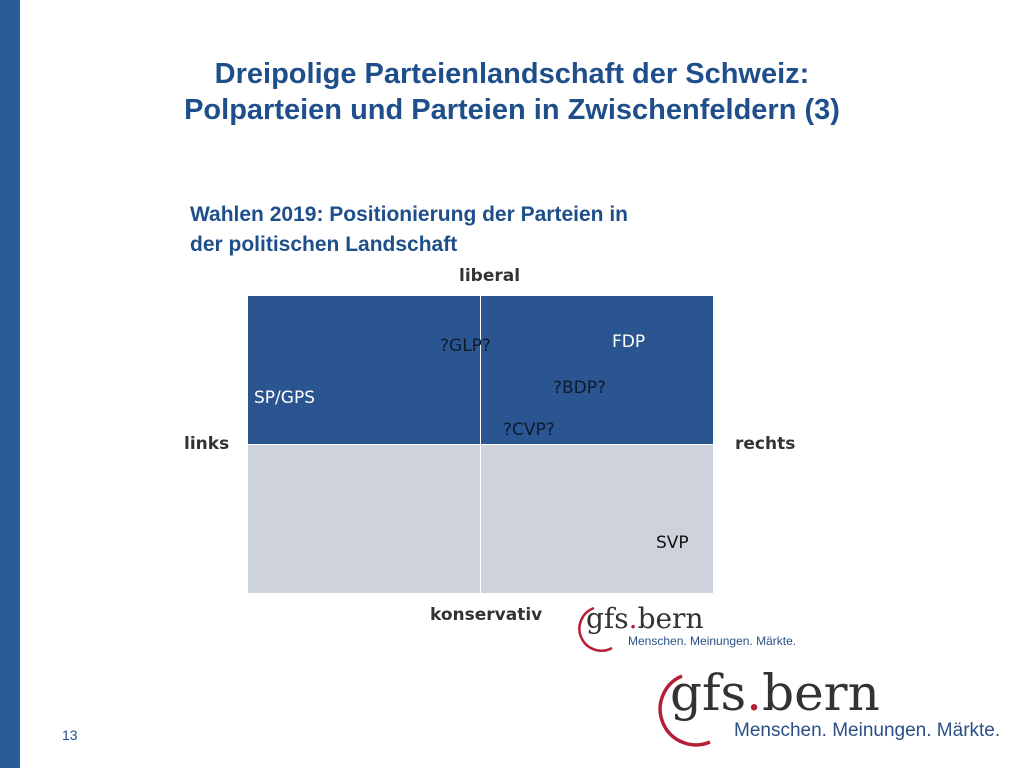 This screenshot has width=1024, height=768. I want to click on left-accent-bar, so click(10, 384).